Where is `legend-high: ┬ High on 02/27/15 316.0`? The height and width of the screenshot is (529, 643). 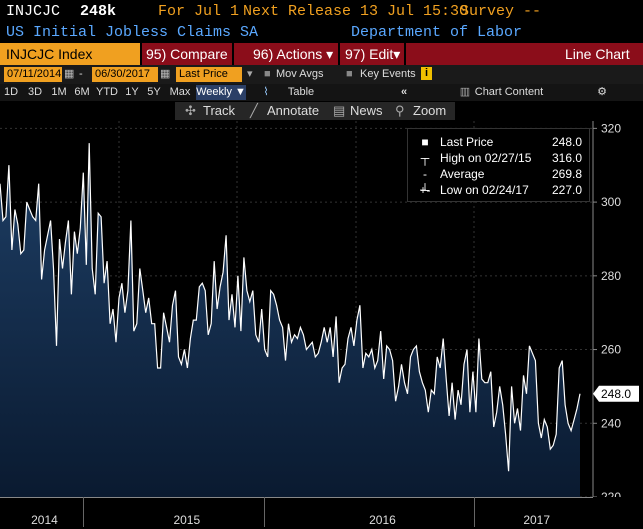
legend-high: ┬ High on 02/27/15 316.0 is located at coordinates (500, 158).